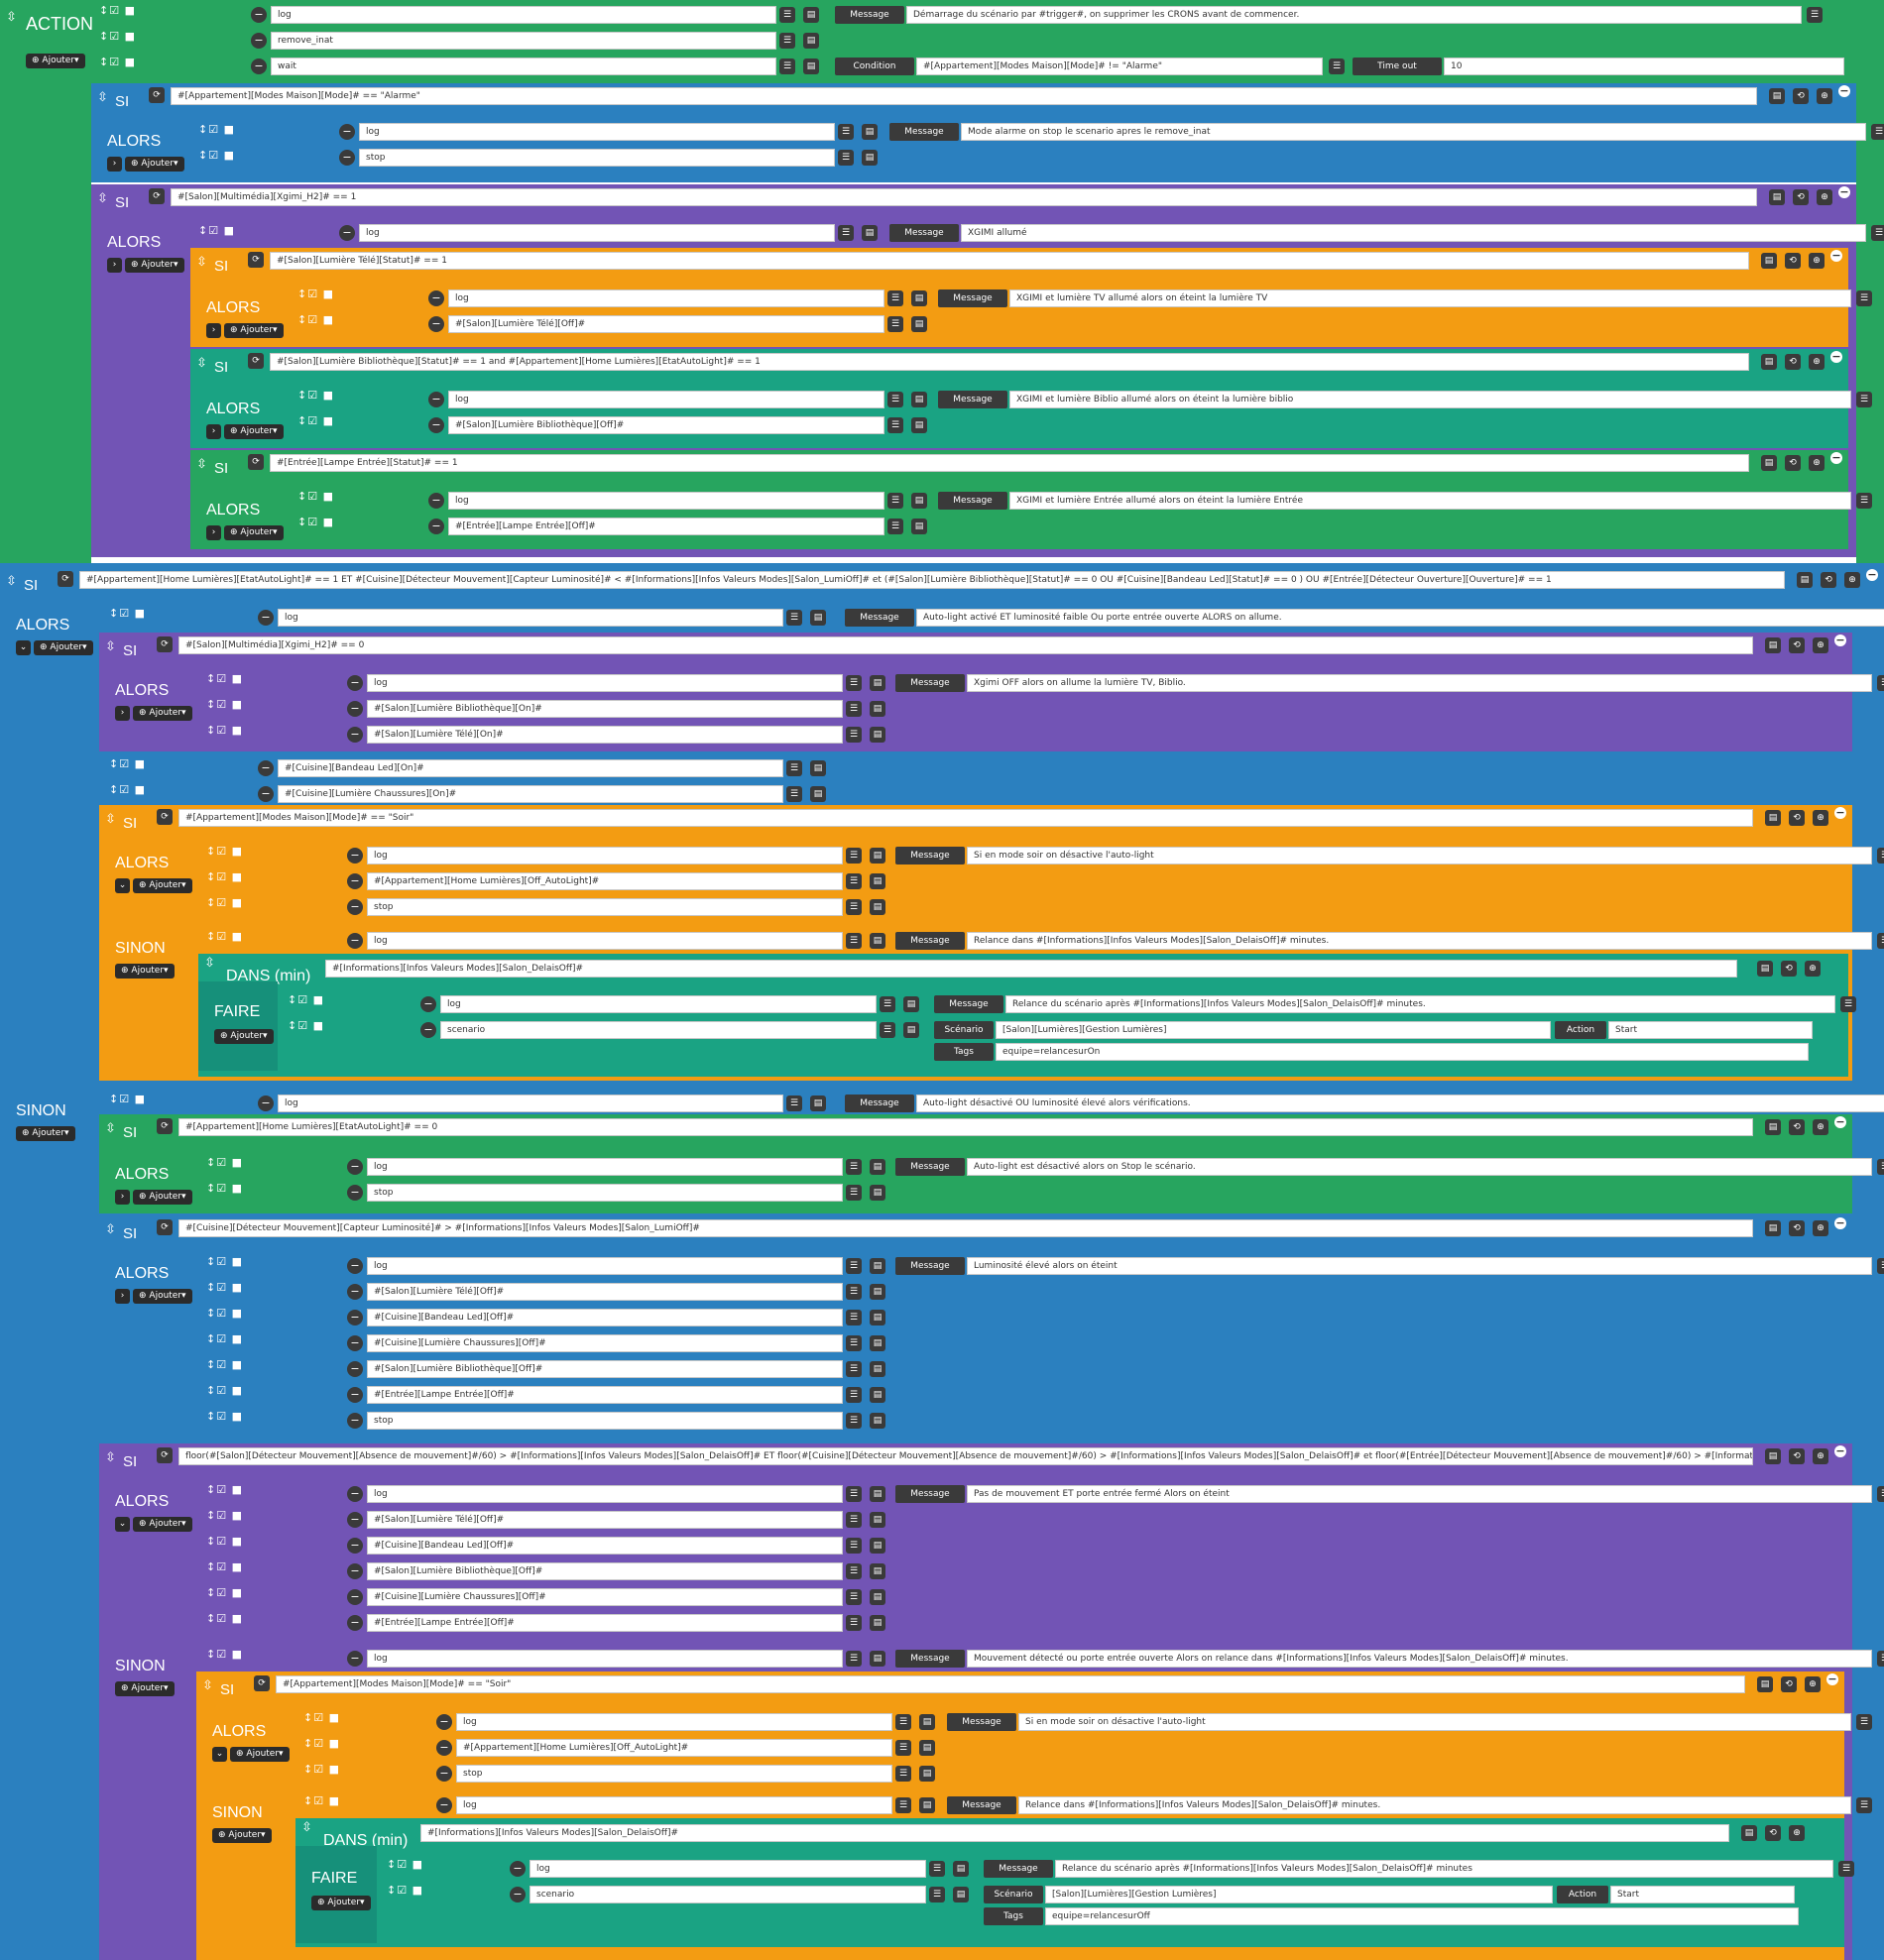  What do you see at coordinates (523, 66) in the screenshot?
I see `command-input: wait` at bounding box center [523, 66].